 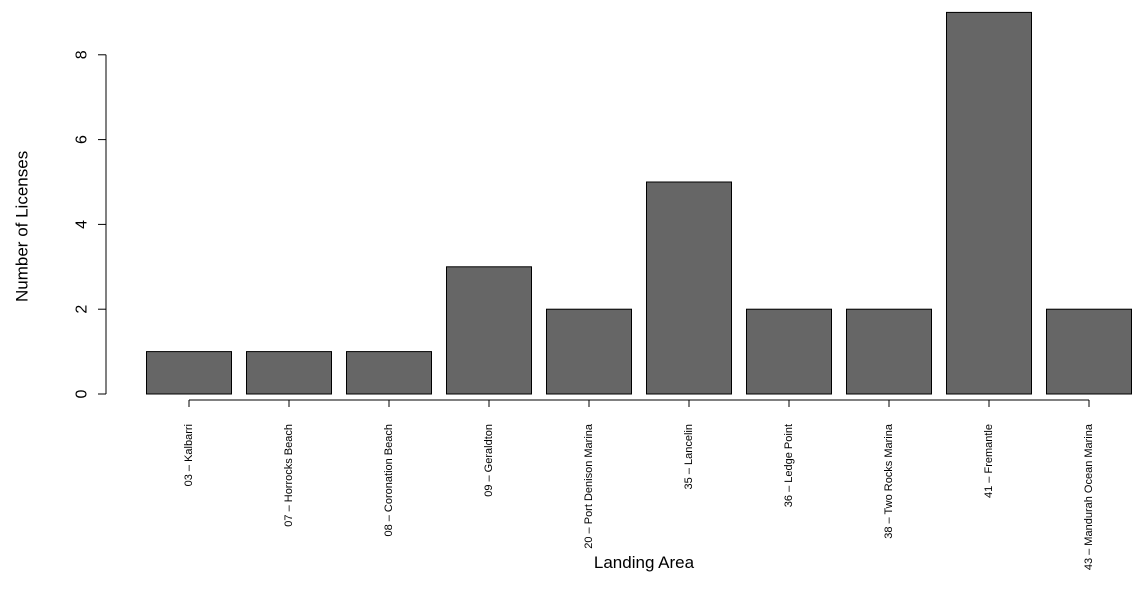 I want to click on x-tick-label-7: 38 – Two Rocks Marina, so click(x=889, y=481).